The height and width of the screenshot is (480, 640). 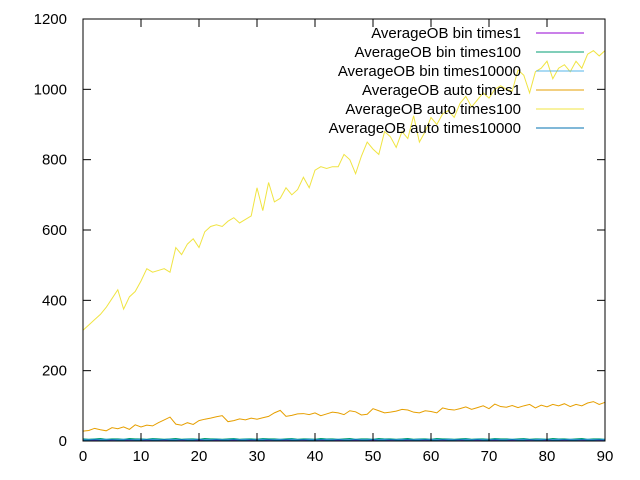 I want to click on x-tick-label: 40, so click(x=315, y=456).